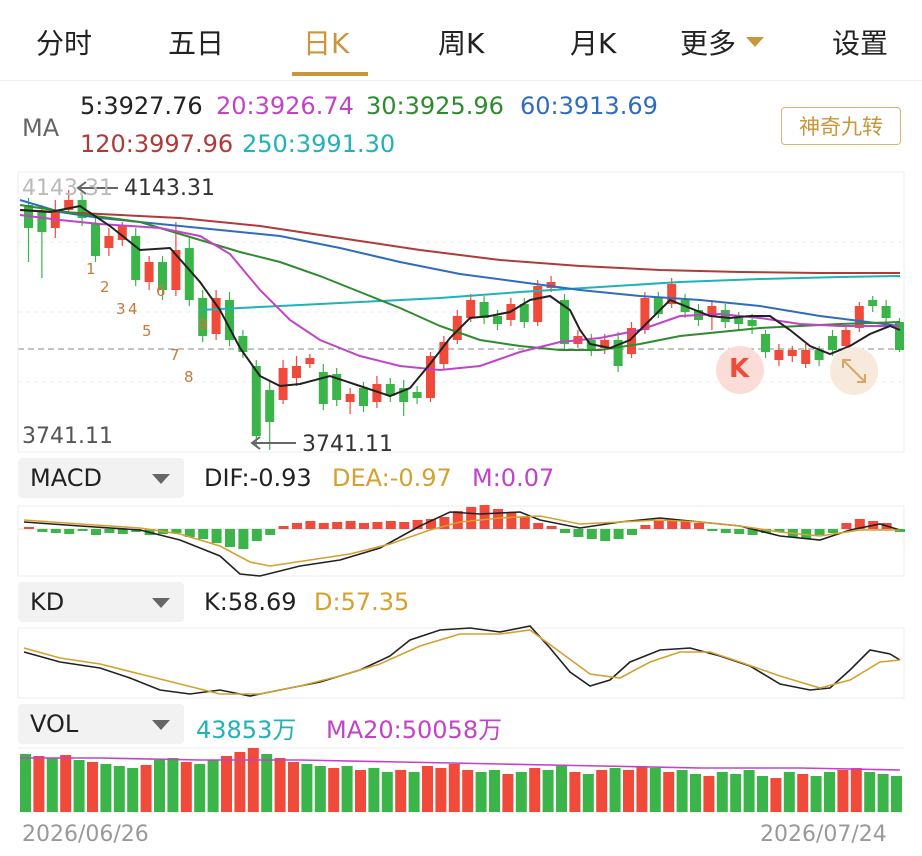 The image size is (922, 856). I want to click on nine-turn-7: 7, so click(175, 355).